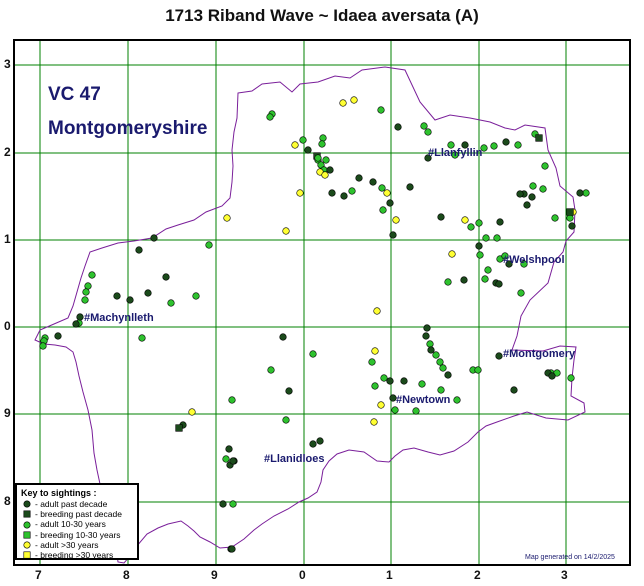 This screenshot has height=586, width=644. What do you see at coordinates (539, 354) in the screenshot?
I see `town-montgomery: #Montgomery` at bounding box center [539, 354].